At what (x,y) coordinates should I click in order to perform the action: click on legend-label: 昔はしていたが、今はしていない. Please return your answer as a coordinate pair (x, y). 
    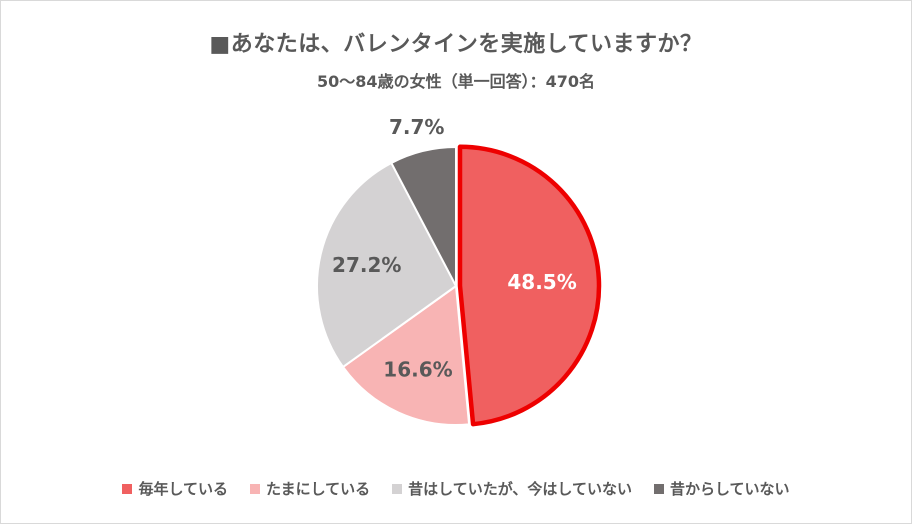
    Looking at the image, I should click on (520, 489).